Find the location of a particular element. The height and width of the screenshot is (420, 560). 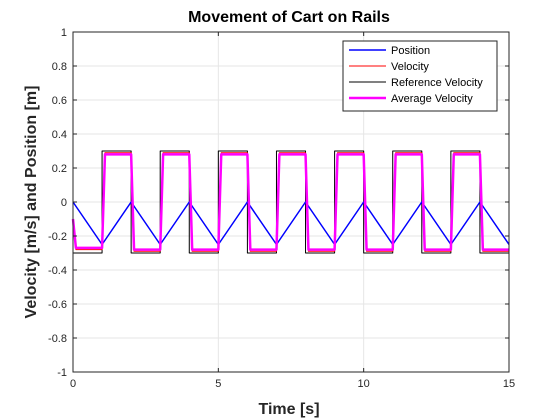

y-tick-label: -0.2 is located at coordinates (57, 237).